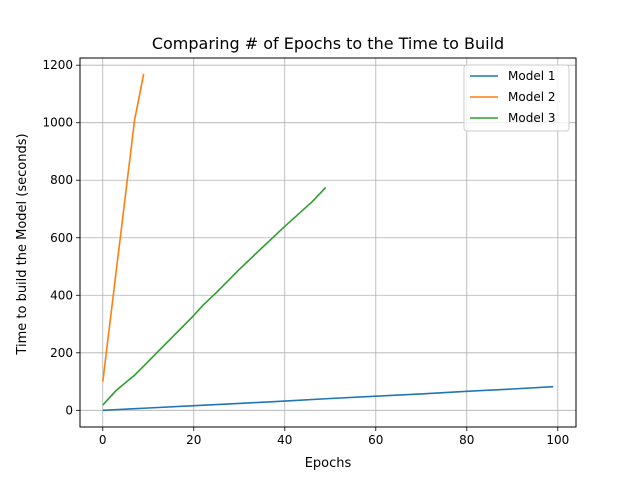  What do you see at coordinates (193, 440) in the screenshot?
I see `x-tick-label: 20` at bounding box center [193, 440].